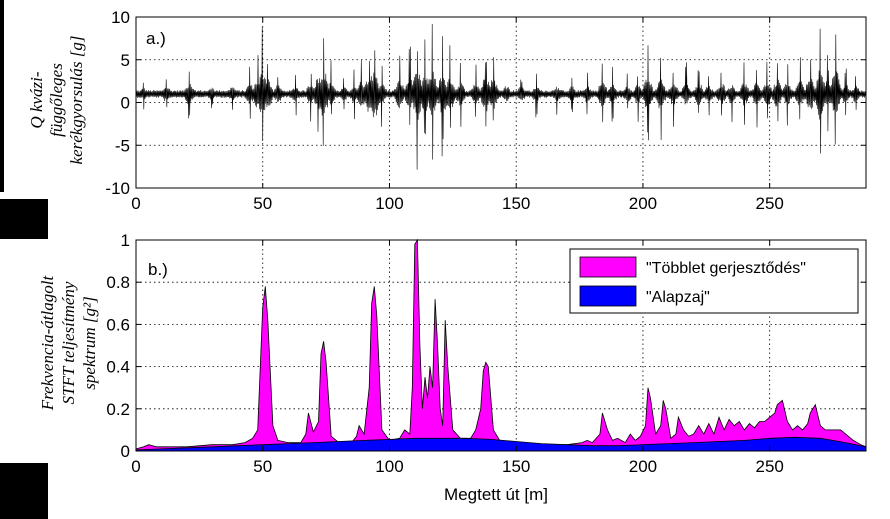 The width and height of the screenshot is (890, 519). I want to click on panel-a-y-label-line: kerékgyorsulás [g], so click(76, 100).